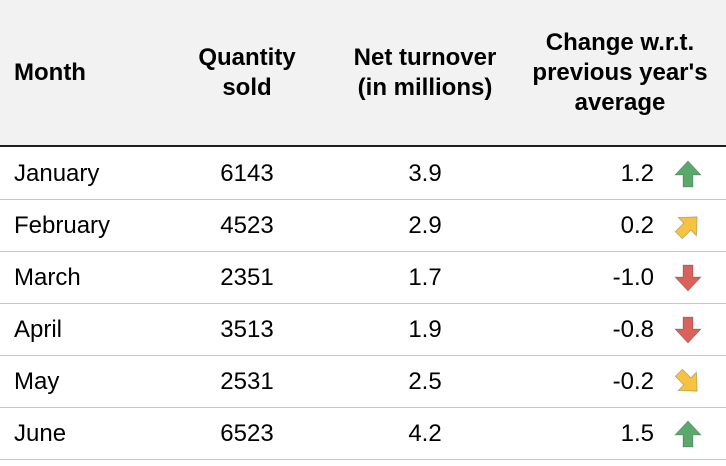 Image resolution: width=726 pixels, height=466 pixels. Describe the element at coordinates (425, 329) in the screenshot. I see `cell-net-turnover: 1.9` at that location.